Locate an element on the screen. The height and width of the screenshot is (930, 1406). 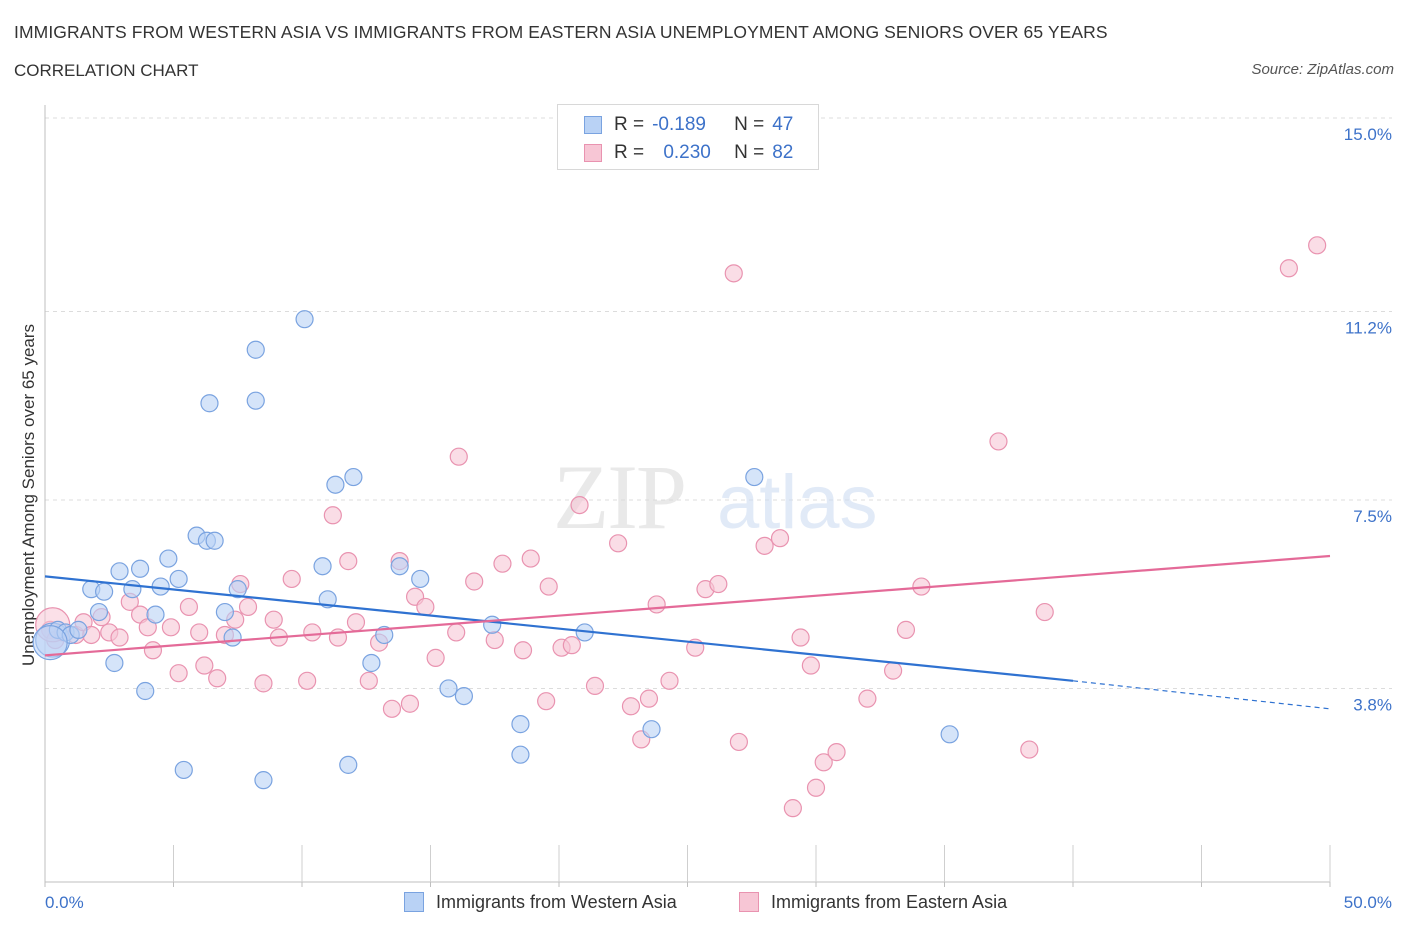
legend-item-eastern: Immigrants from Eastern Asia is located at coordinates (873, 902).